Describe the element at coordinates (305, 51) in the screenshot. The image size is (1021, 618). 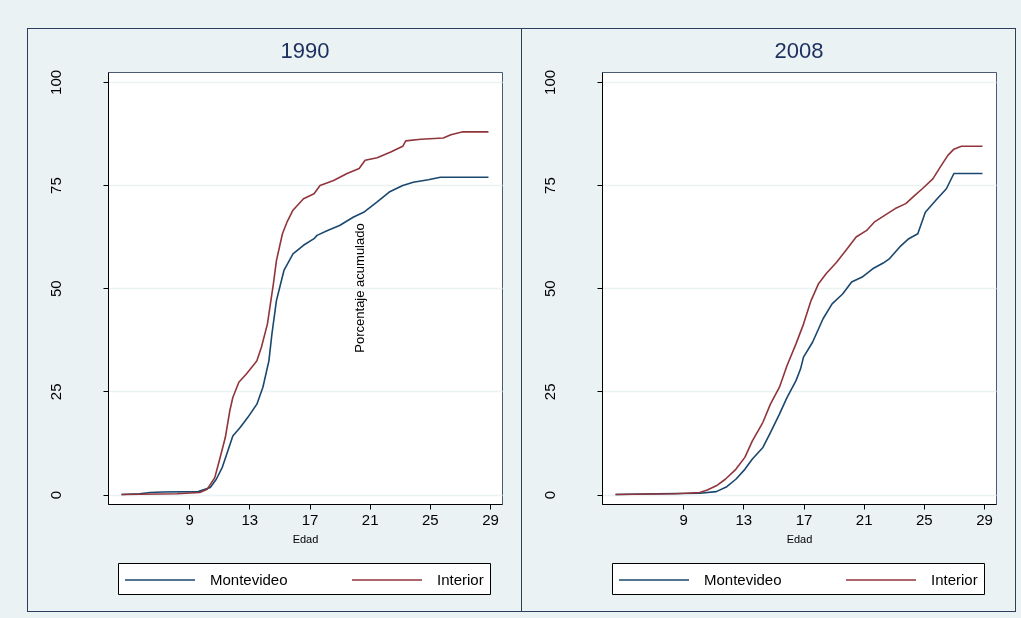
I see `chart-title: 1990` at that location.